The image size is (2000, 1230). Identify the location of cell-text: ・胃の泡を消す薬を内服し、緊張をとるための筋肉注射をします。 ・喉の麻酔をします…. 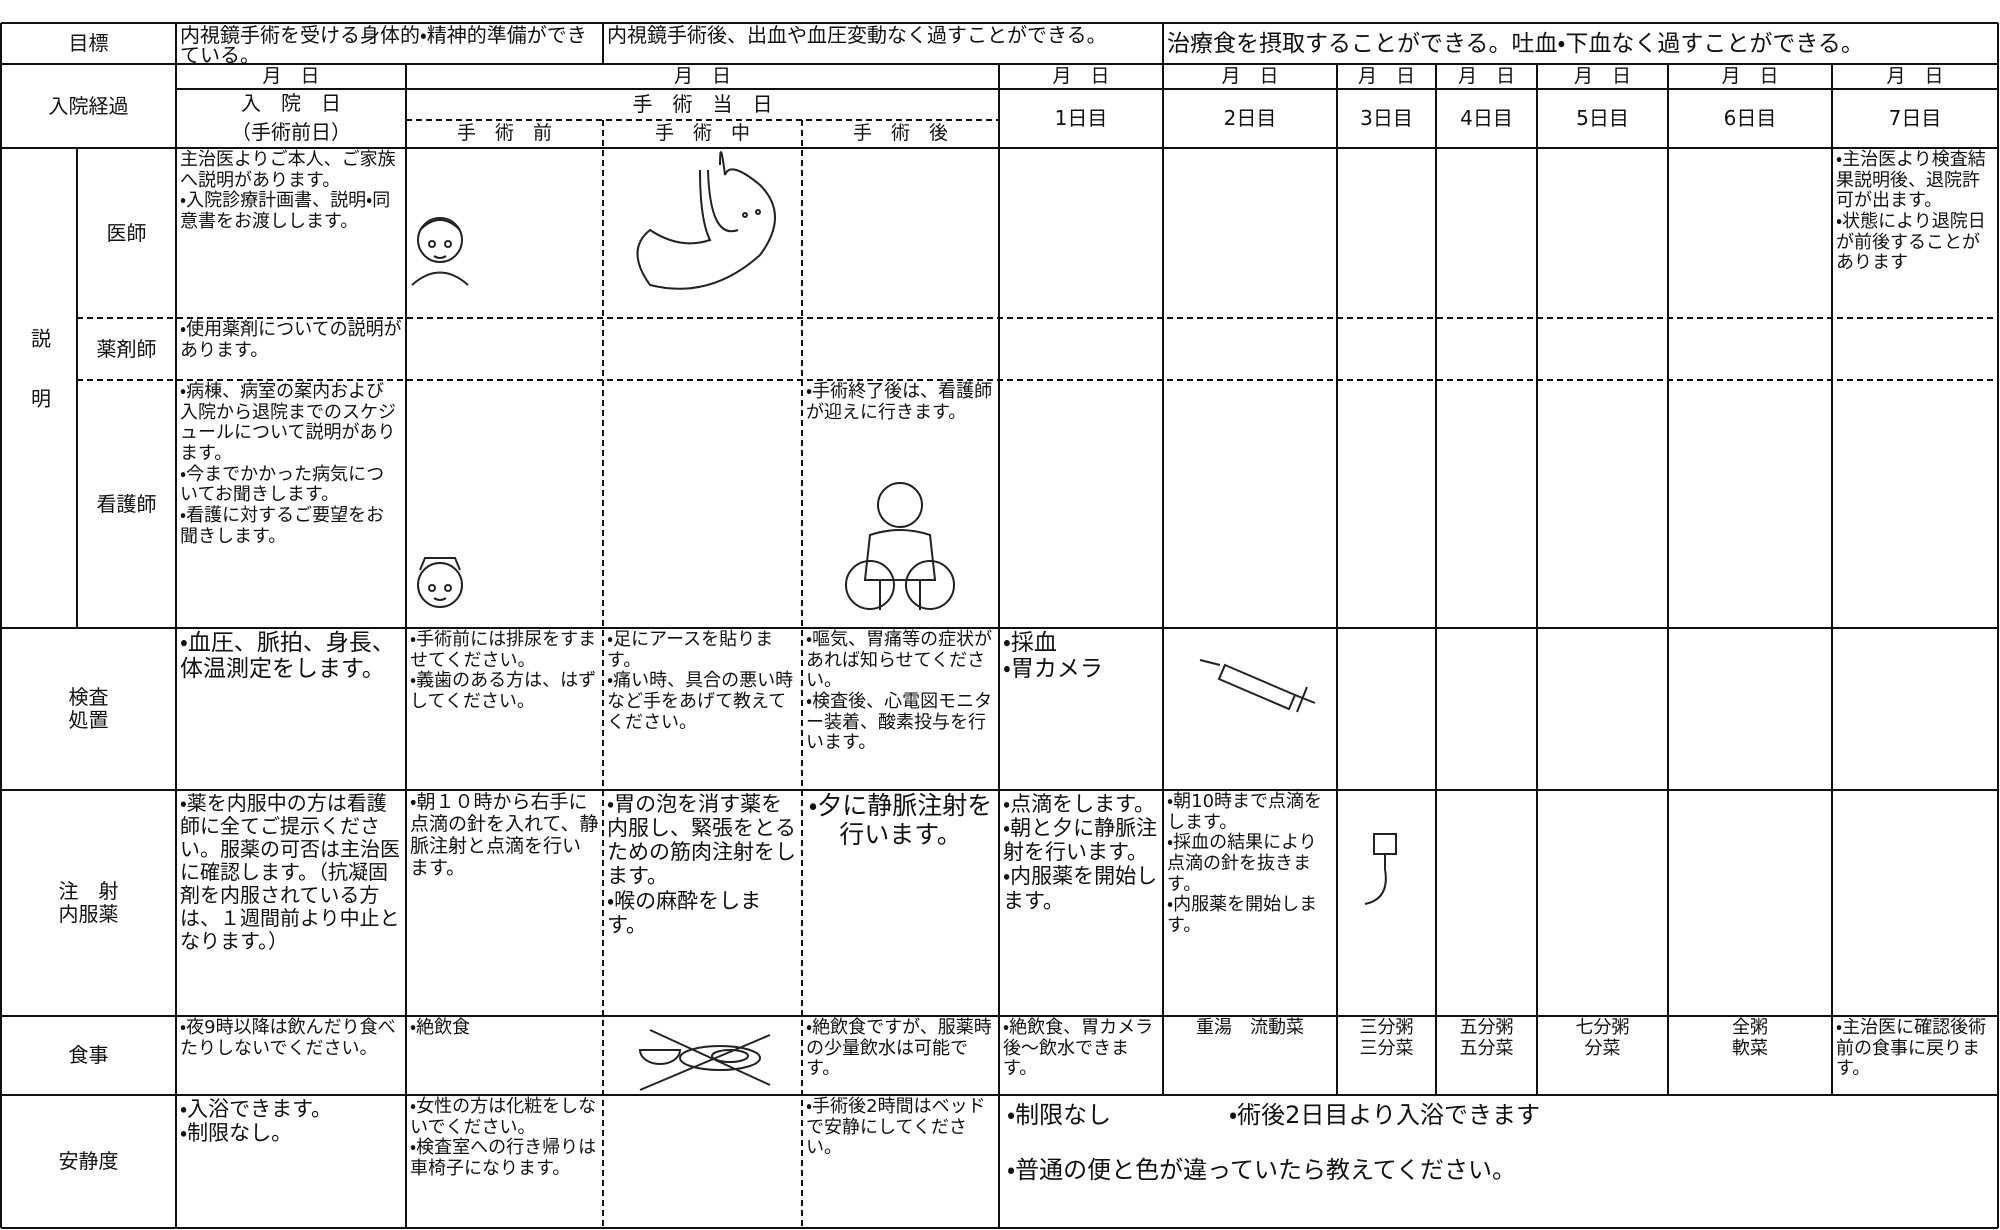
(701, 864).